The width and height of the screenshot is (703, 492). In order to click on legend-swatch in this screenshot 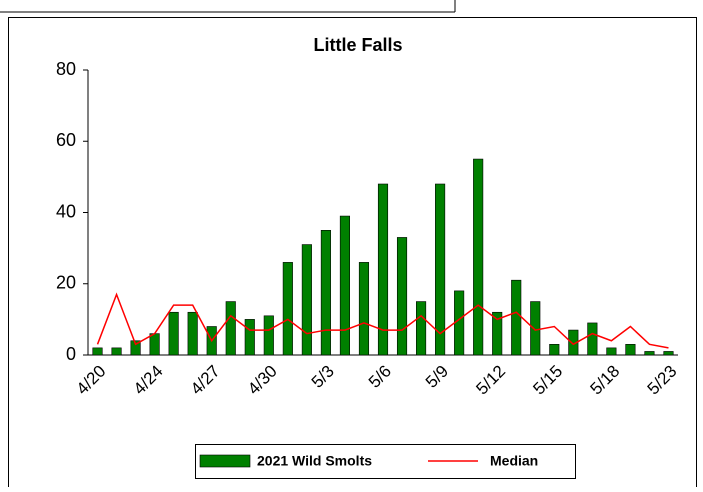, I will do `click(225, 461)`.